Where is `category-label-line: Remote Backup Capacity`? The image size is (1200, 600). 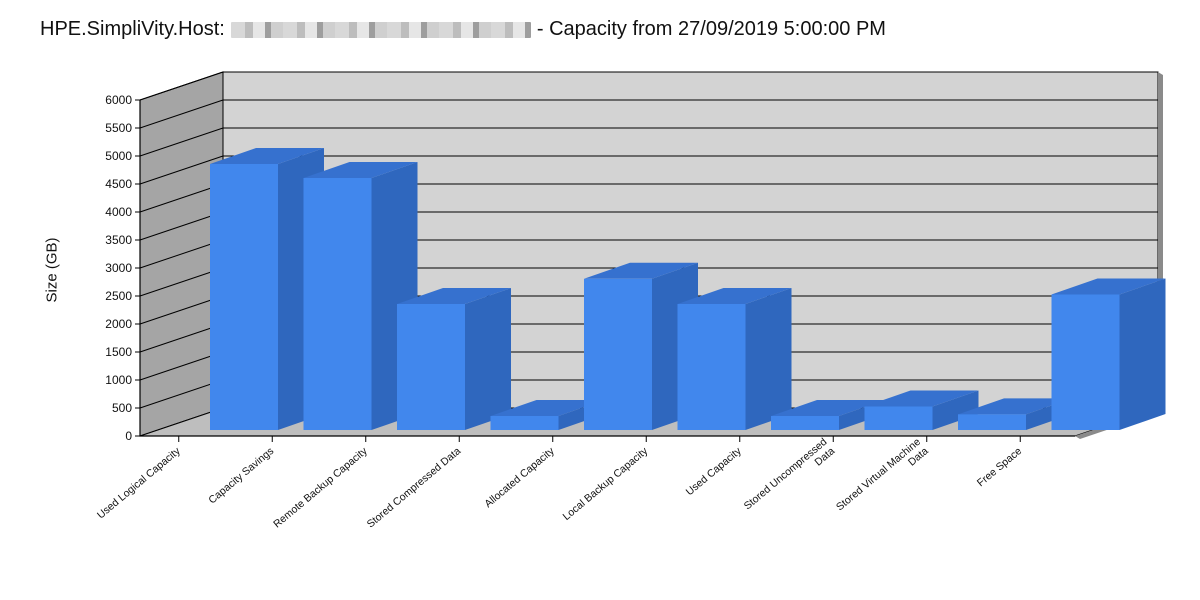
category-label-line: Remote Backup Capacity is located at coordinates (320, 488).